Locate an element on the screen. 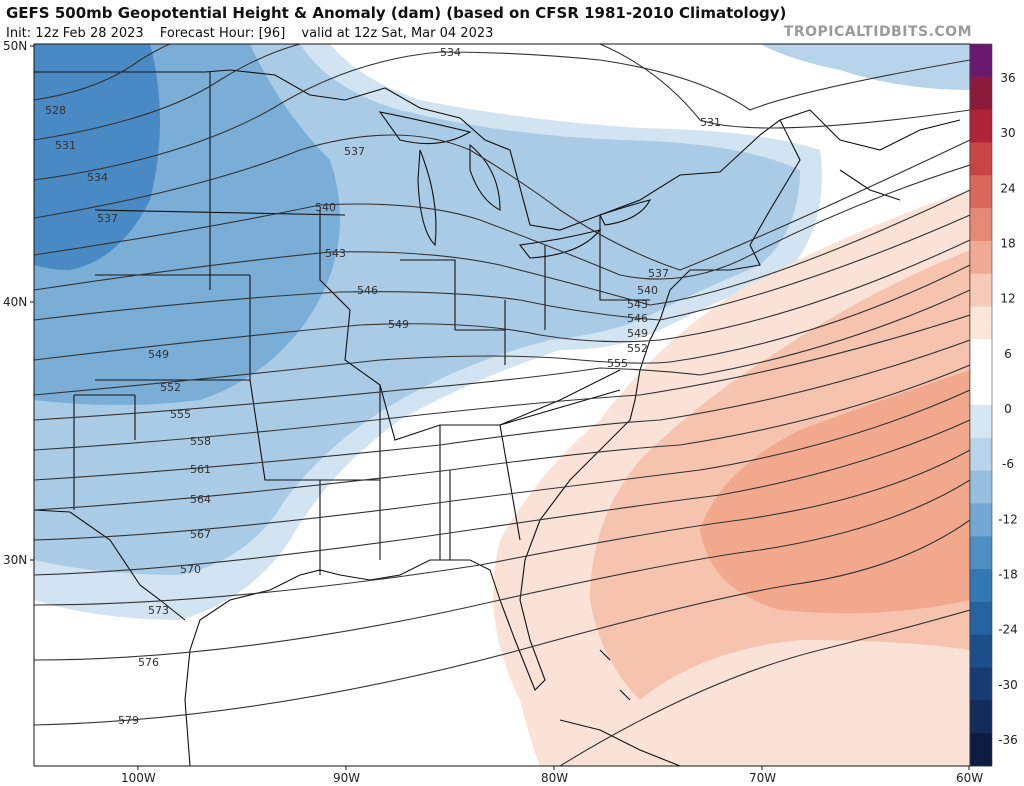  lon-label-90w: 90W is located at coordinates (346, 778).